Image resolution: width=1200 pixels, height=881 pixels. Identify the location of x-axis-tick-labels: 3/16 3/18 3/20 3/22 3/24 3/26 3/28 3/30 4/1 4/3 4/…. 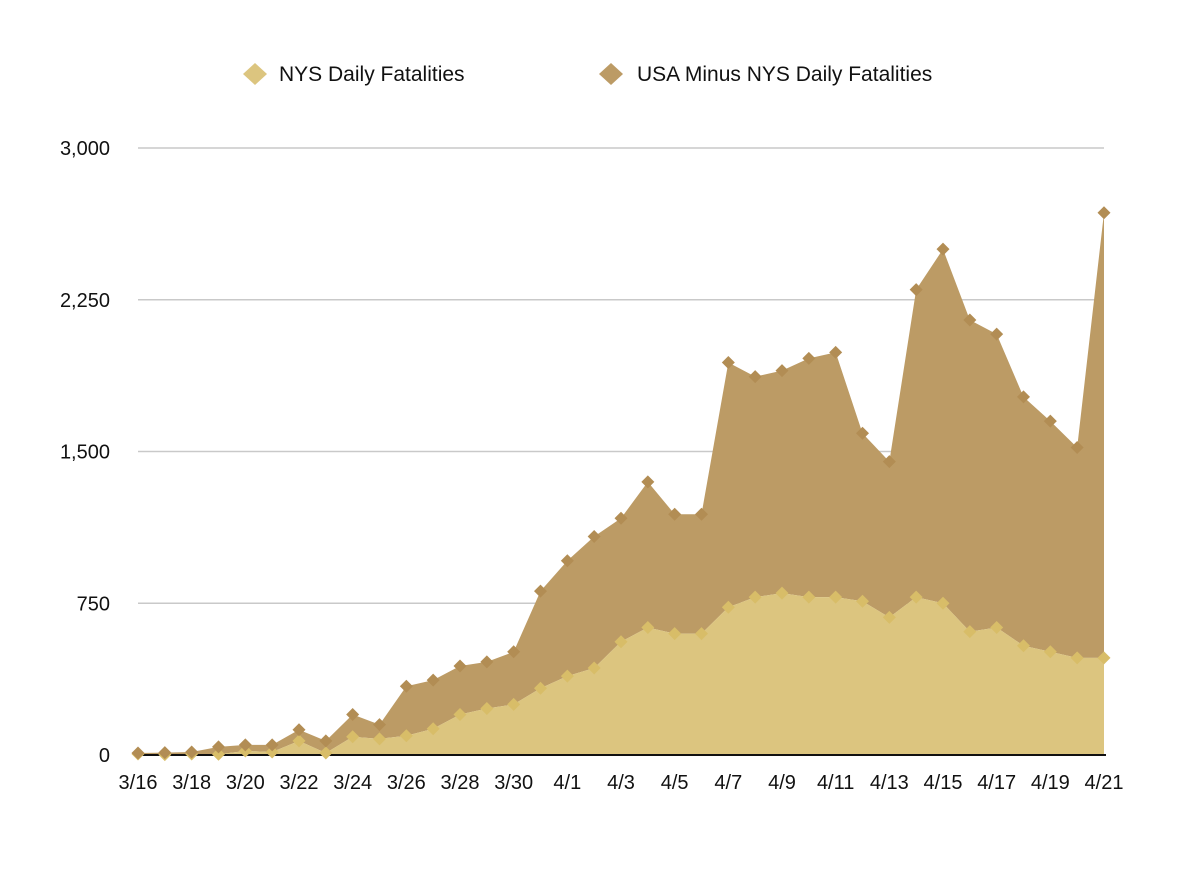
(621, 783).